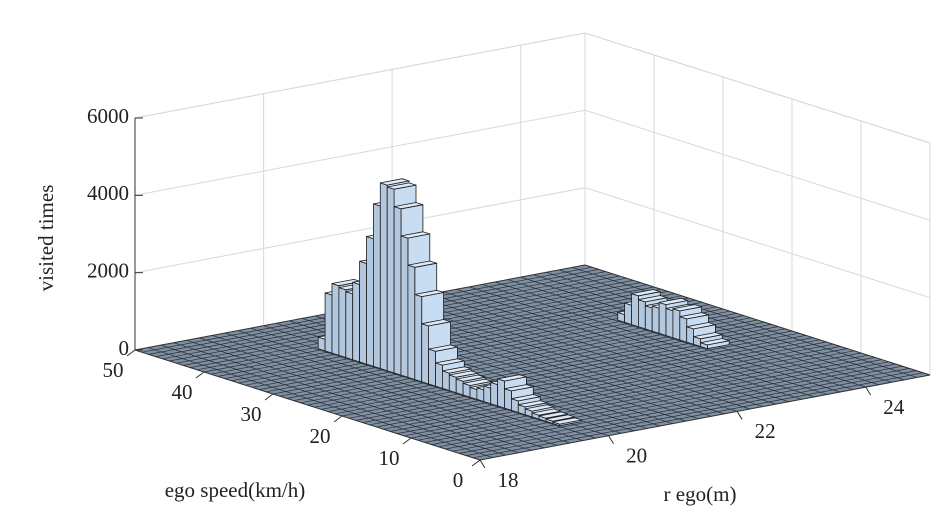 The image size is (944, 516). What do you see at coordinates (235, 490) in the screenshot?
I see `x-axis-label: ego speed(km/h)` at bounding box center [235, 490].